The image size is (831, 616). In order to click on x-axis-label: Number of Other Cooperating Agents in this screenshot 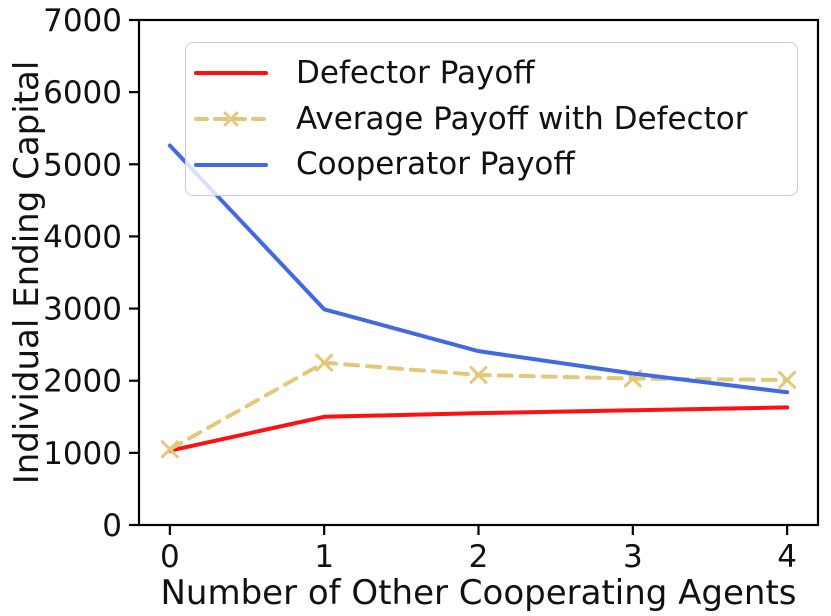, I will do `click(478, 593)`.